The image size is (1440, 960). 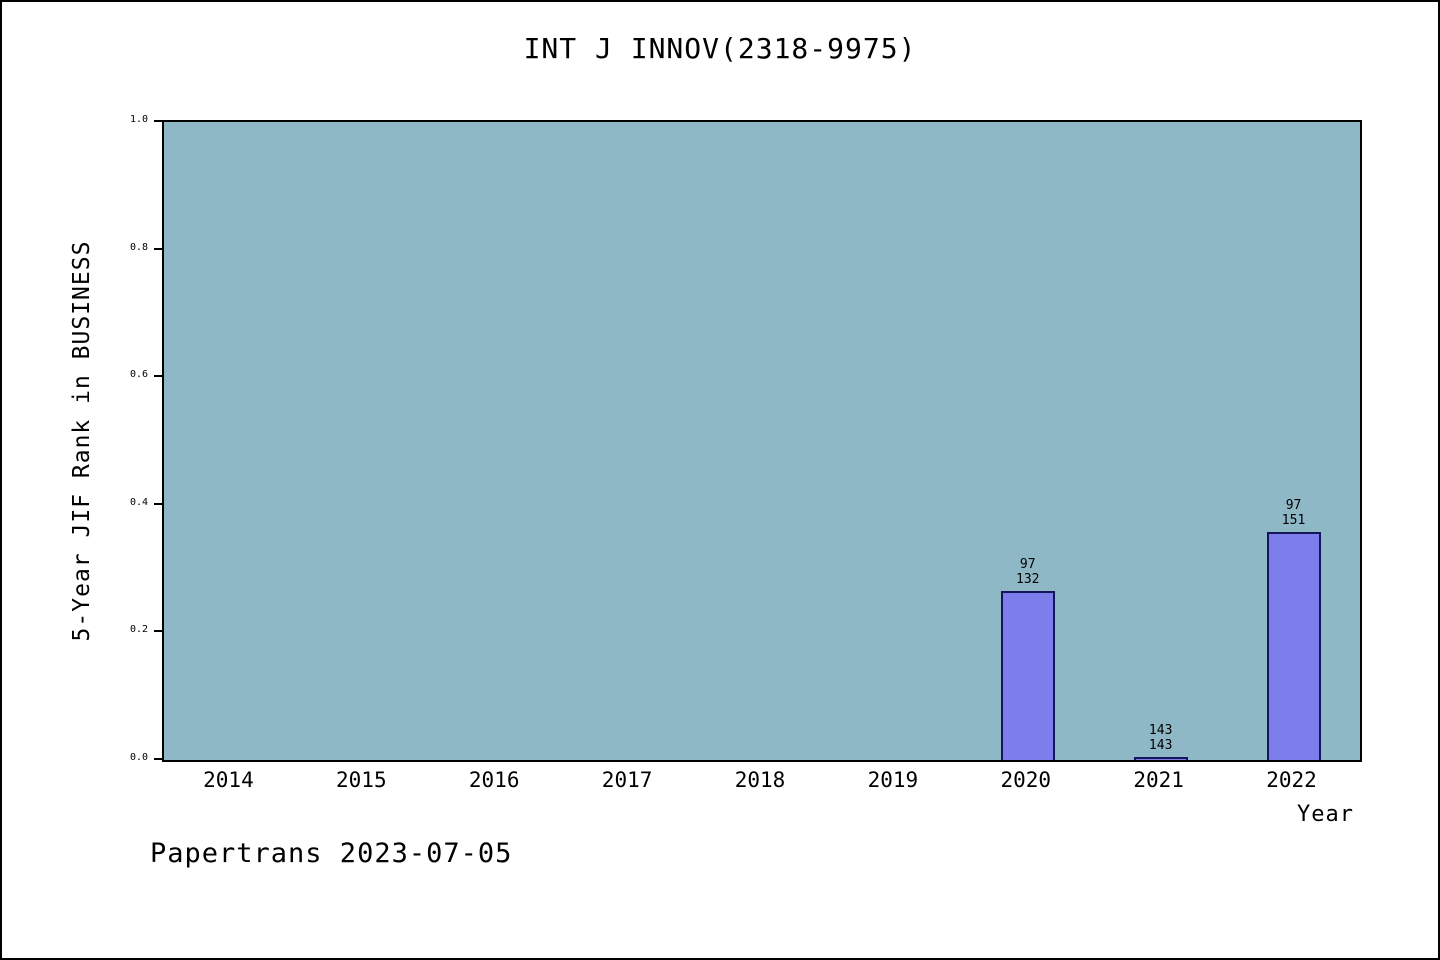 What do you see at coordinates (331, 853) in the screenshot?
I see `footer-text: Papertrans 2023-07-05` at bounding box center [331, 853].